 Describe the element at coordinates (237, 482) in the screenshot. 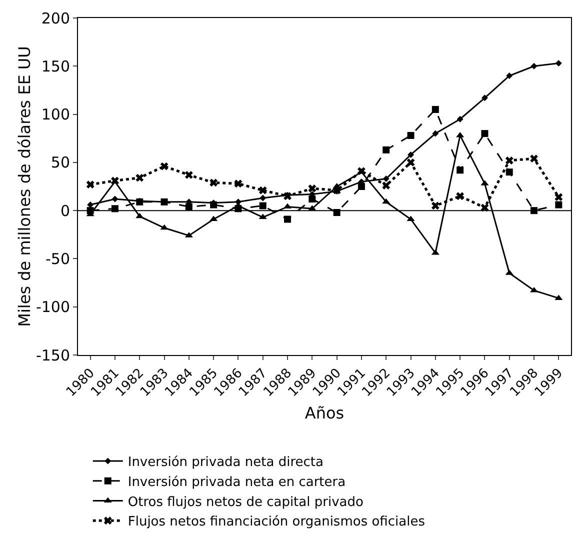

I see `legend-label: Inversión privada neta en cartera` at that location.